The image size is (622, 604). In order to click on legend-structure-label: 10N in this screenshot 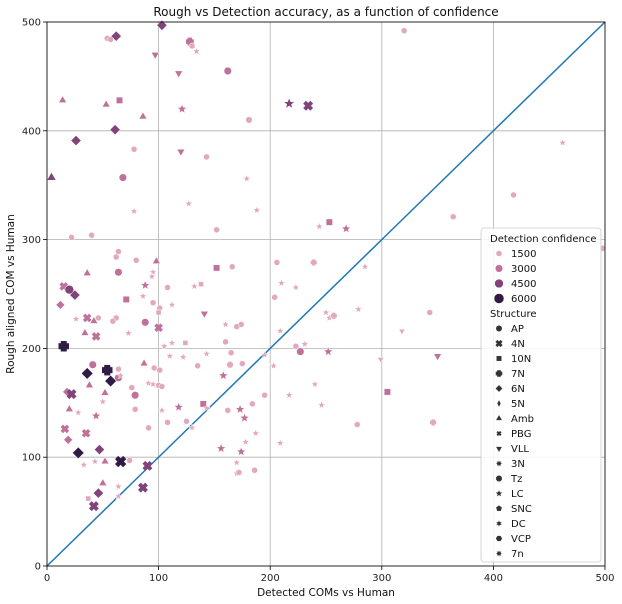, I will do `click(521, 359)`.